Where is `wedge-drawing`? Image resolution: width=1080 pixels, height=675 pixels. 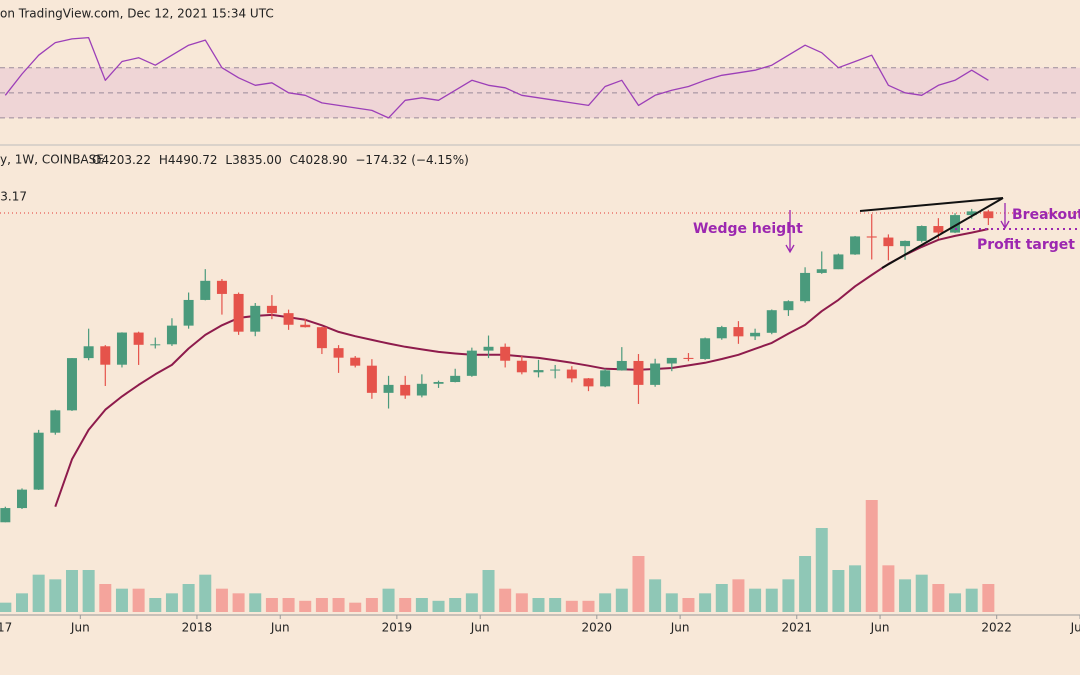 wedge-drawing is located at coordinates (931, 233).